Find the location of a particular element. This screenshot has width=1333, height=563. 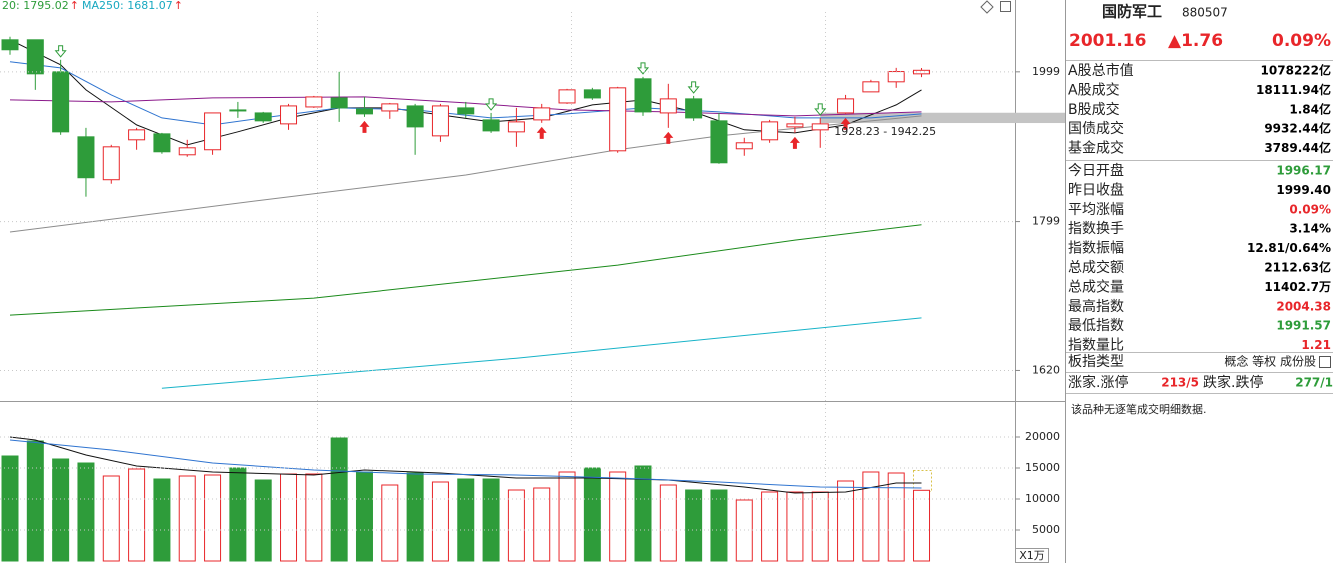

breadth-up-value: 213/5 is located at coordinates (1180, 383).